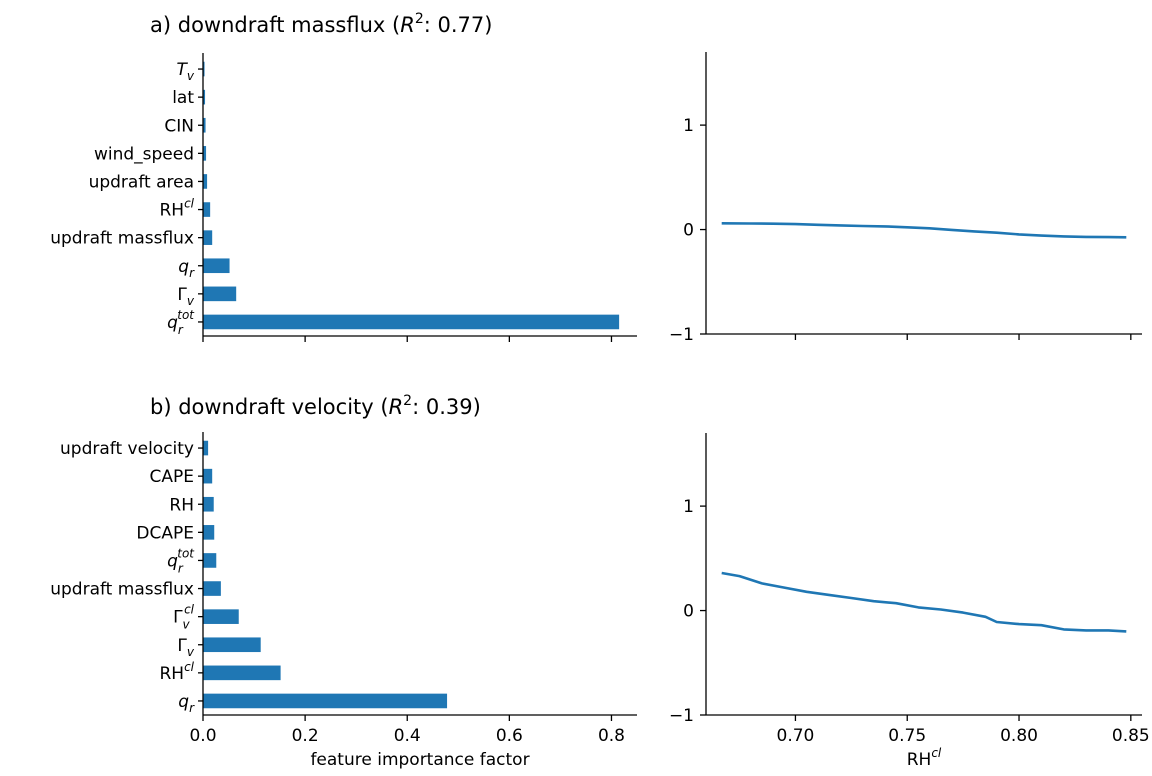 The image size is (1152, 776). What do you see at coordinates (681, 716) in the screenshot?
I see `b-line-ytick-label: −1` at bounding box center [681, 716].